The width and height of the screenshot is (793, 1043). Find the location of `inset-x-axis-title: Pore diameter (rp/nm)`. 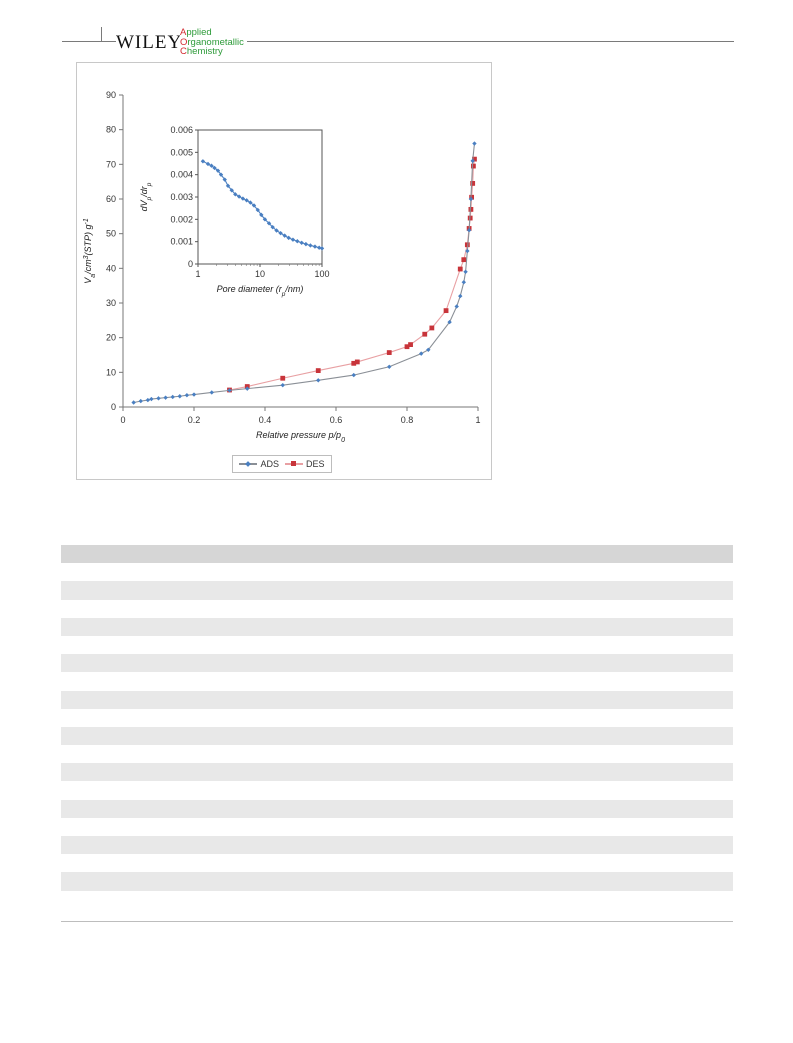

inset-x-axis-title: Pore diameter (rp/nm) is located at coordinates (260, 291).